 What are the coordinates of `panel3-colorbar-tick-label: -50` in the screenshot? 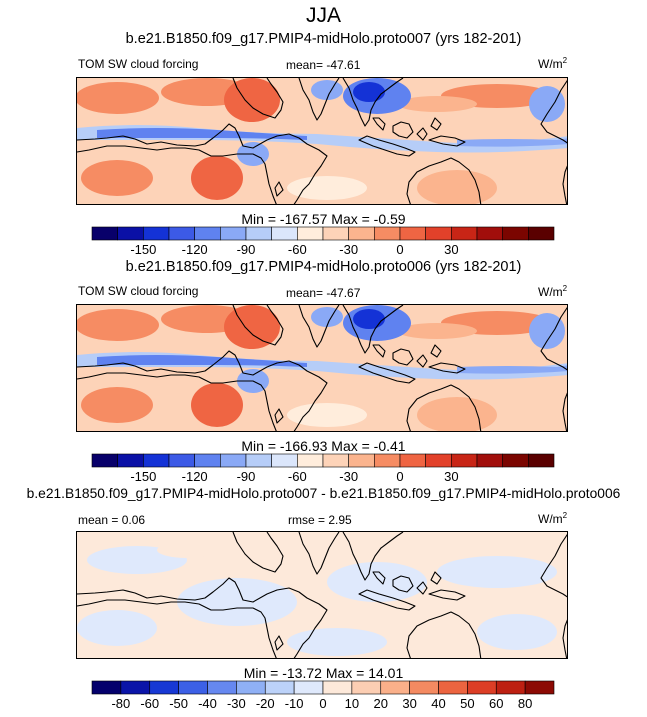 It's located at (178, 703).